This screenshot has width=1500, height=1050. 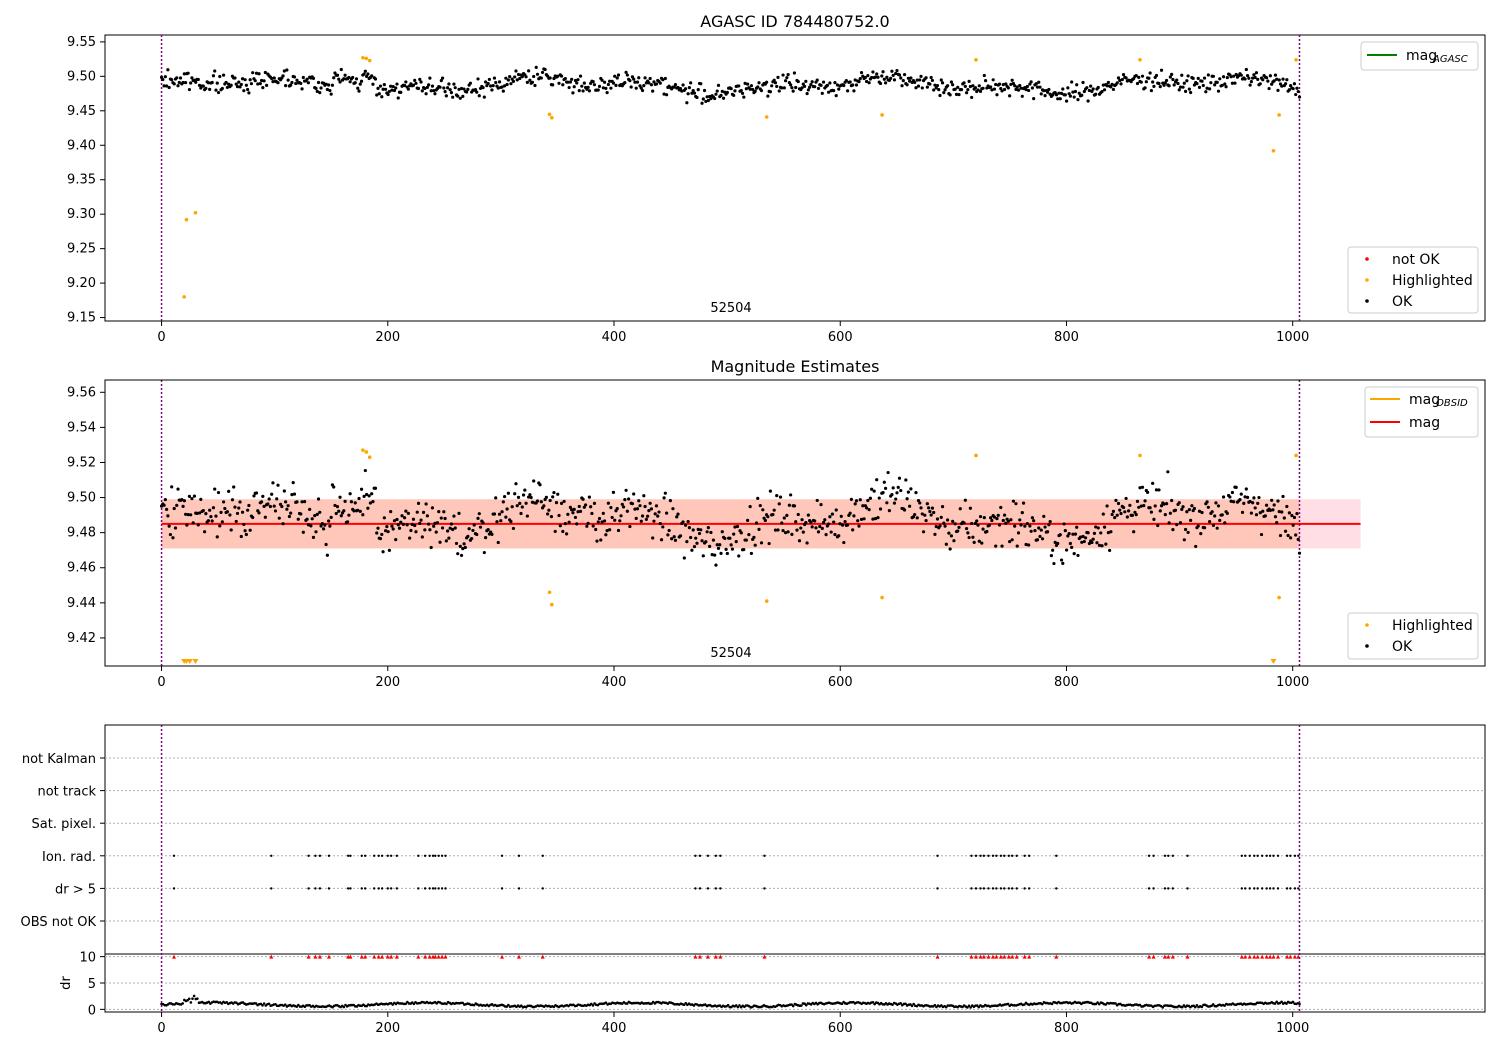 I want to click on dr-tick-label: 5, so click(x=92, y=984).